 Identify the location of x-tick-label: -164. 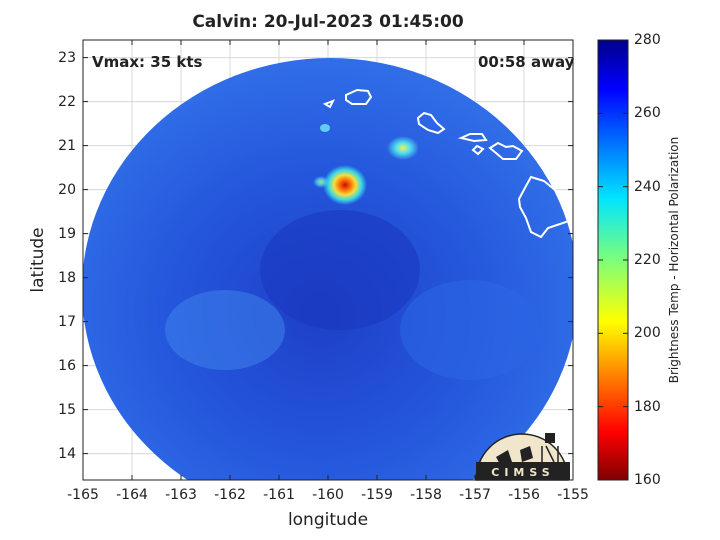
(132, 495).